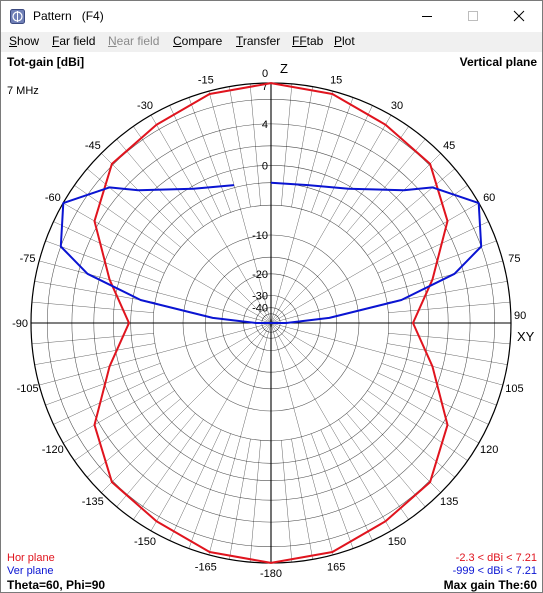 The image size is (543, 593). What do you see at coordinates (271, 16) in the screenshot?
I see `title-bar: Pattern (F4)` at bounding box center [271, 16].